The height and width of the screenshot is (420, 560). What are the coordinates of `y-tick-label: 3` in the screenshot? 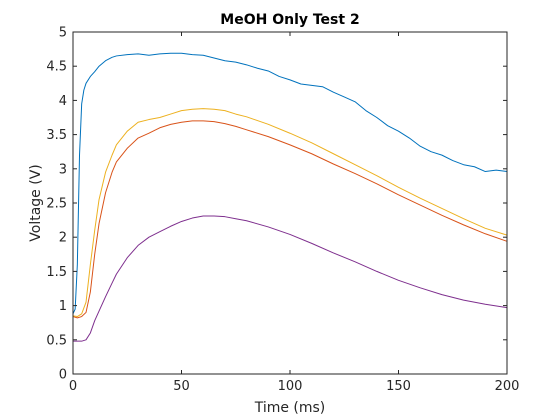 It's located at (63, 169).